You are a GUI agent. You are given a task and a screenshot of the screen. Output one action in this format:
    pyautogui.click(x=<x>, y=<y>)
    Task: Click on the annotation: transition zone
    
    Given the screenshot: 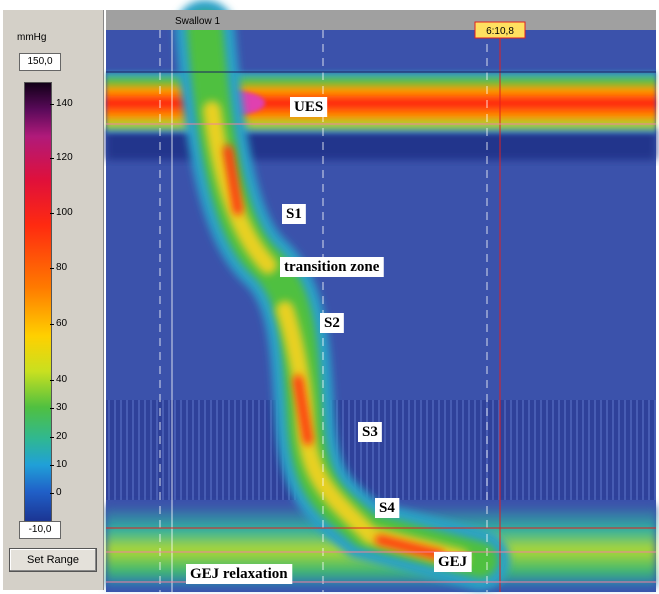 What is the action you would take?
    pyautogui.click(x=332, y=267)
    